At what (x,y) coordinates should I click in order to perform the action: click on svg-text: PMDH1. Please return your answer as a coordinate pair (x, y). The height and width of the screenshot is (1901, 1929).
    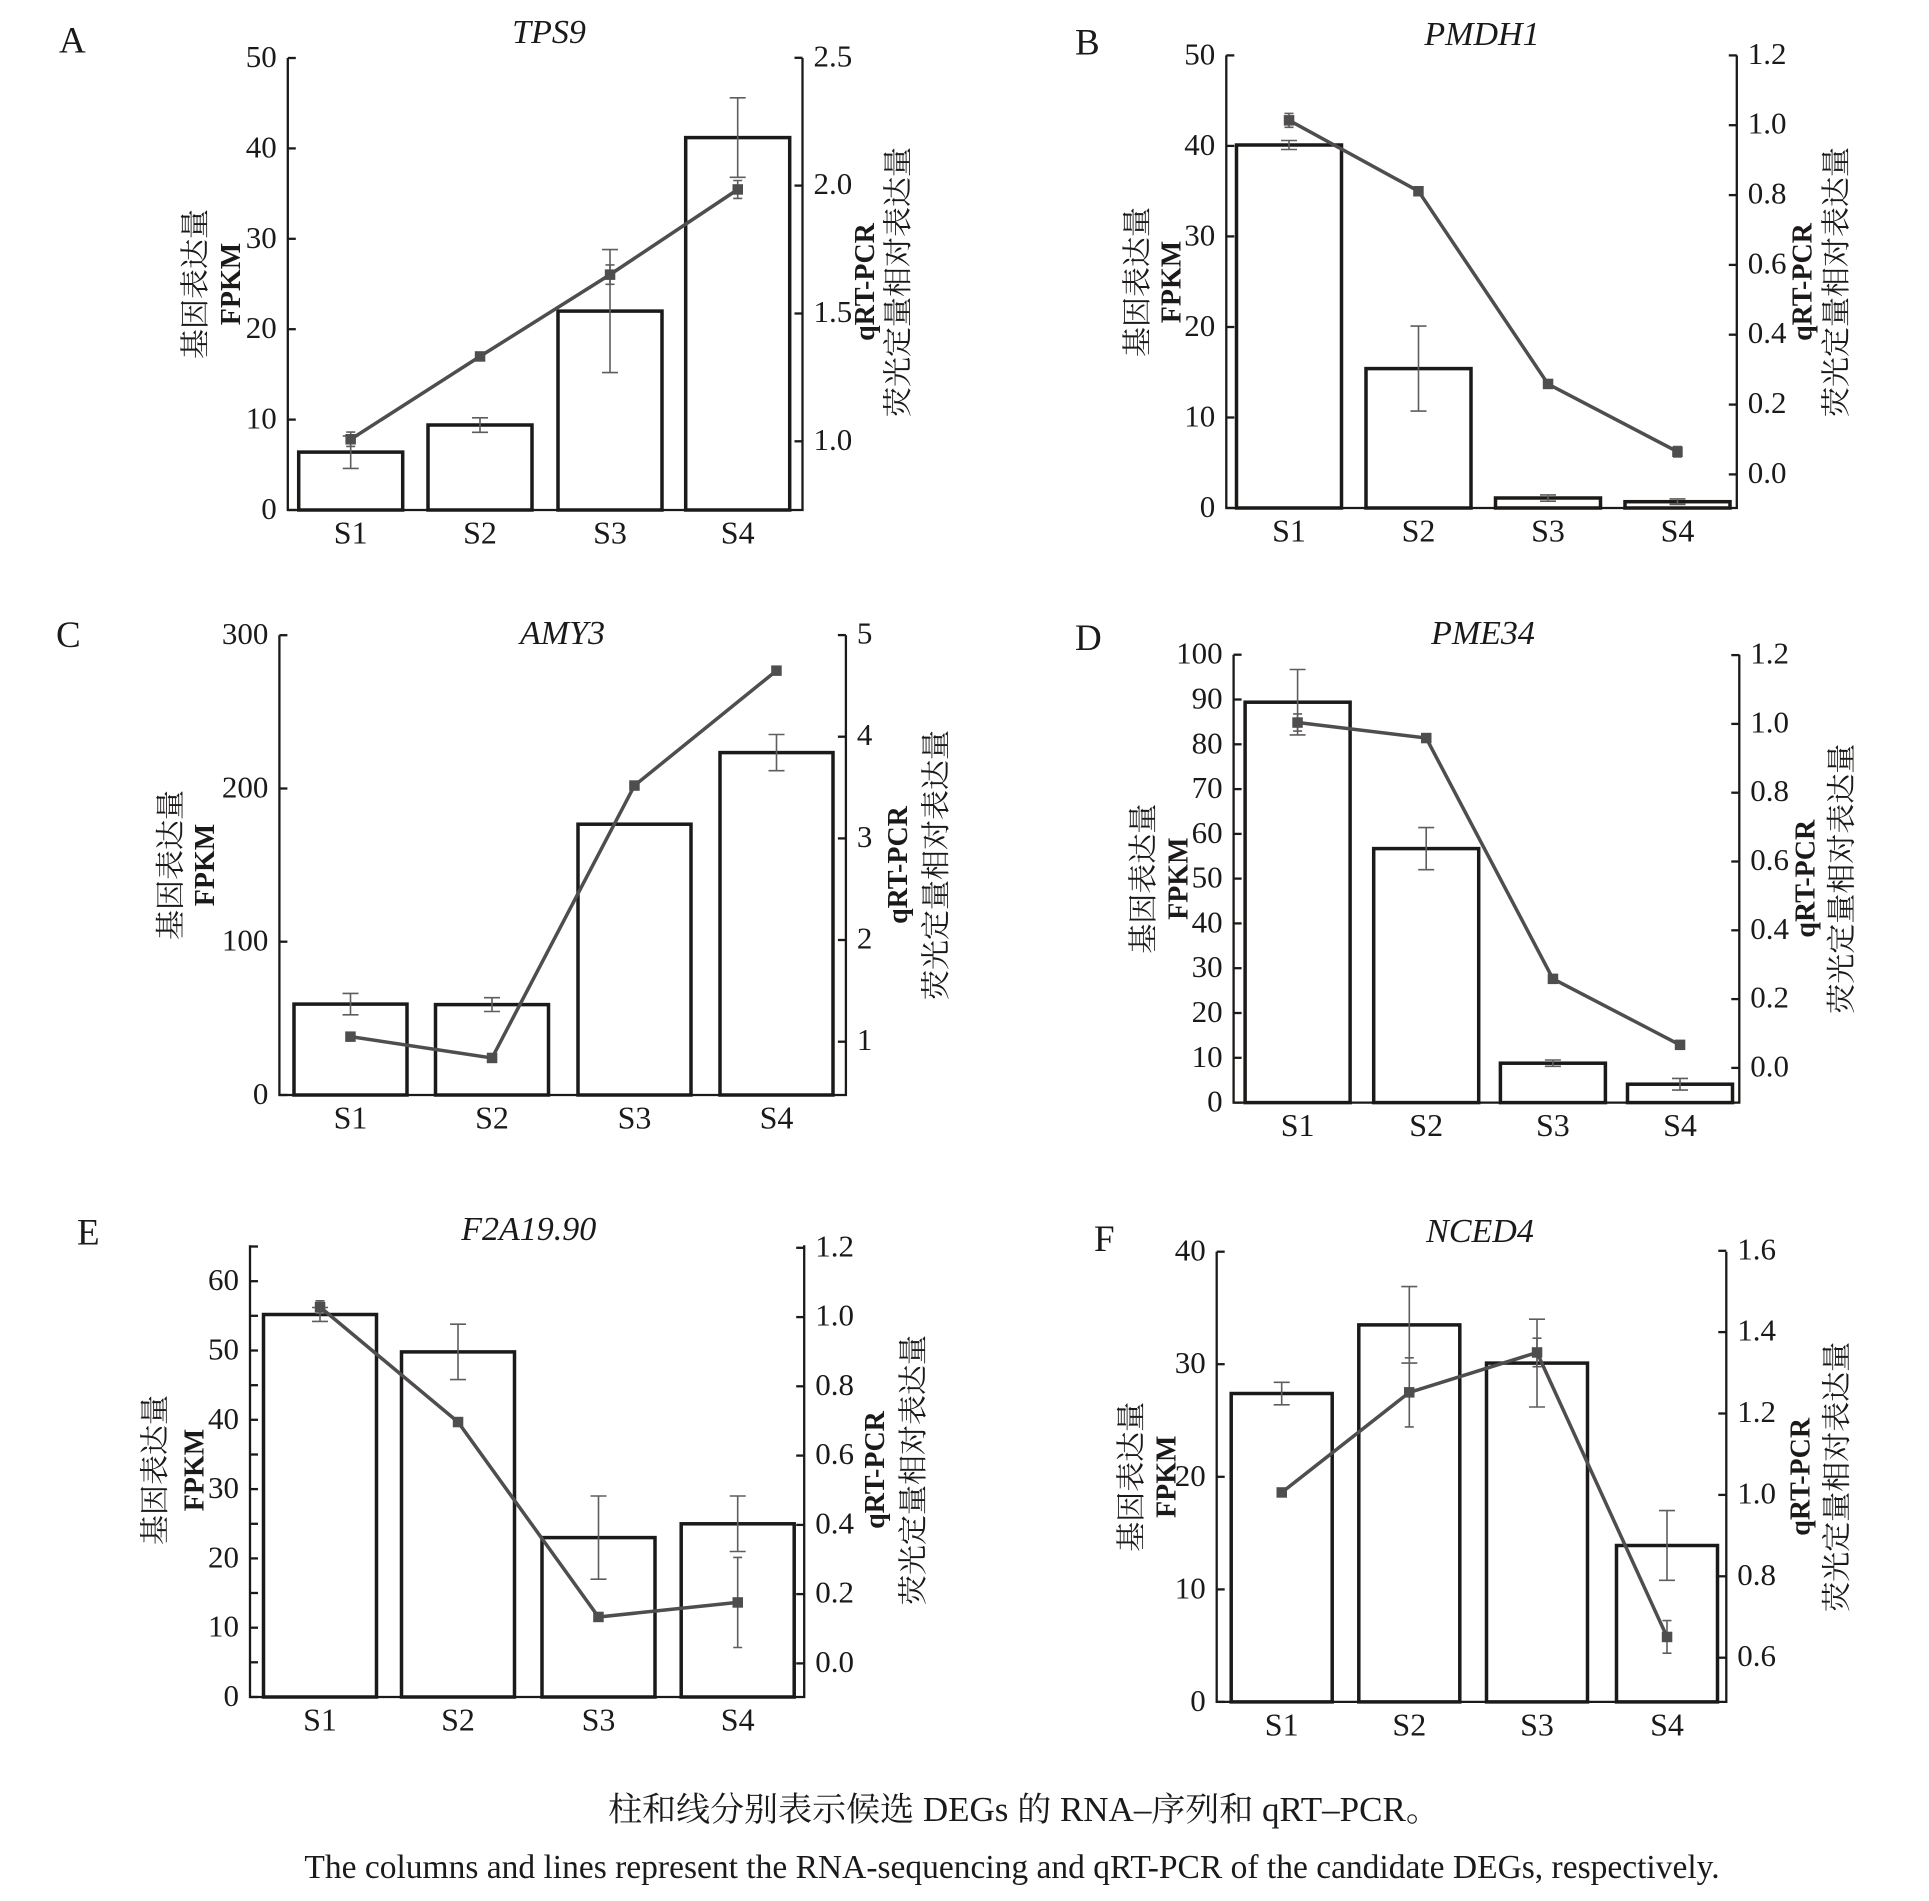
    Looking at the image, I should click on (1481, 34).